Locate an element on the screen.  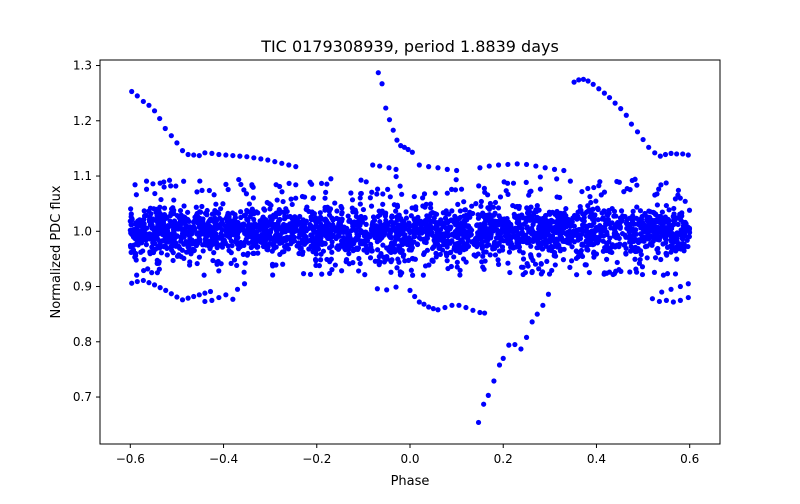
x-tick-label: 0.2 is located at coordinates (503, 459).